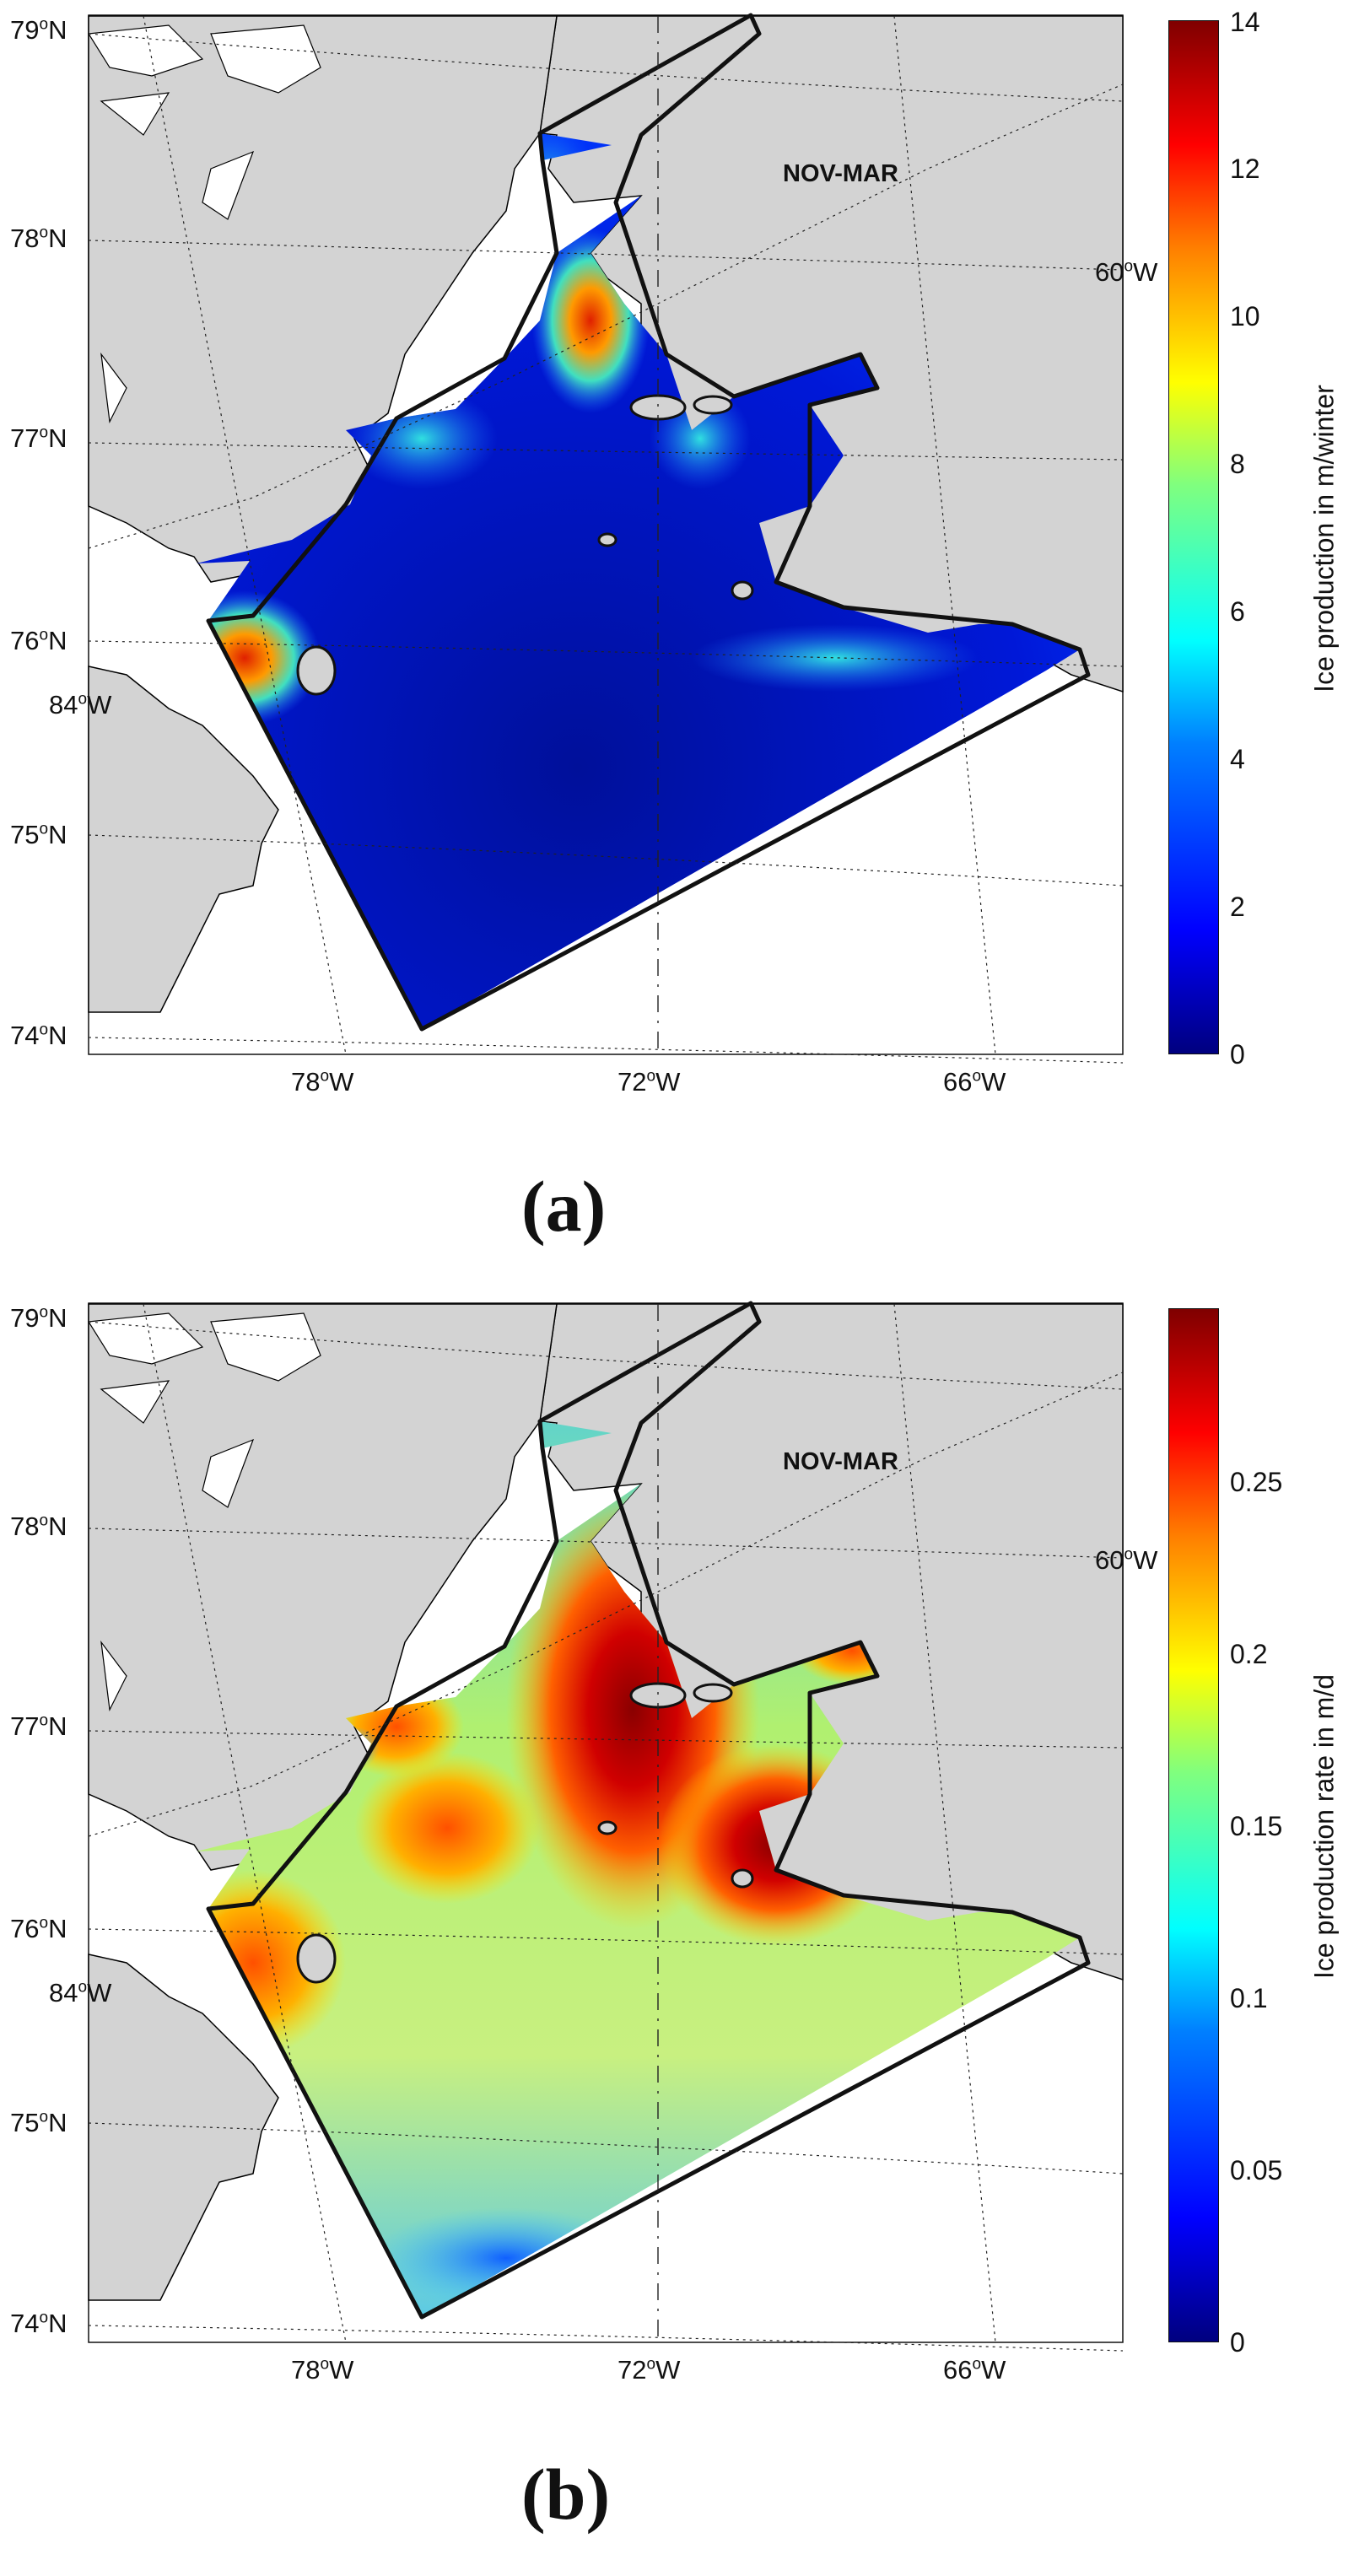 The width and height of the screenshot is (1359, 2576). I want to click on colorbar-tick: 0.25, so click(1256, 1482).